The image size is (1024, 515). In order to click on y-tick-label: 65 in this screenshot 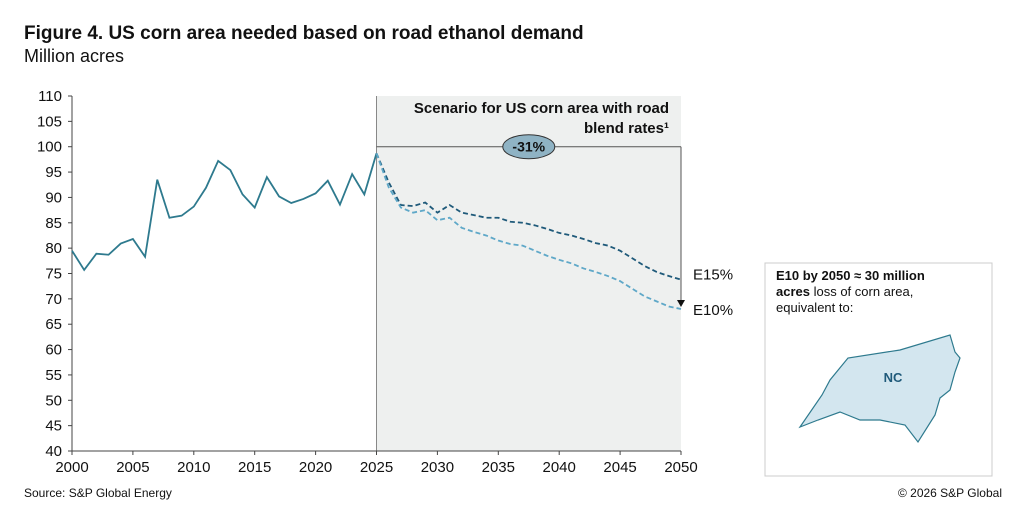, I will do `click(53, 324)`.